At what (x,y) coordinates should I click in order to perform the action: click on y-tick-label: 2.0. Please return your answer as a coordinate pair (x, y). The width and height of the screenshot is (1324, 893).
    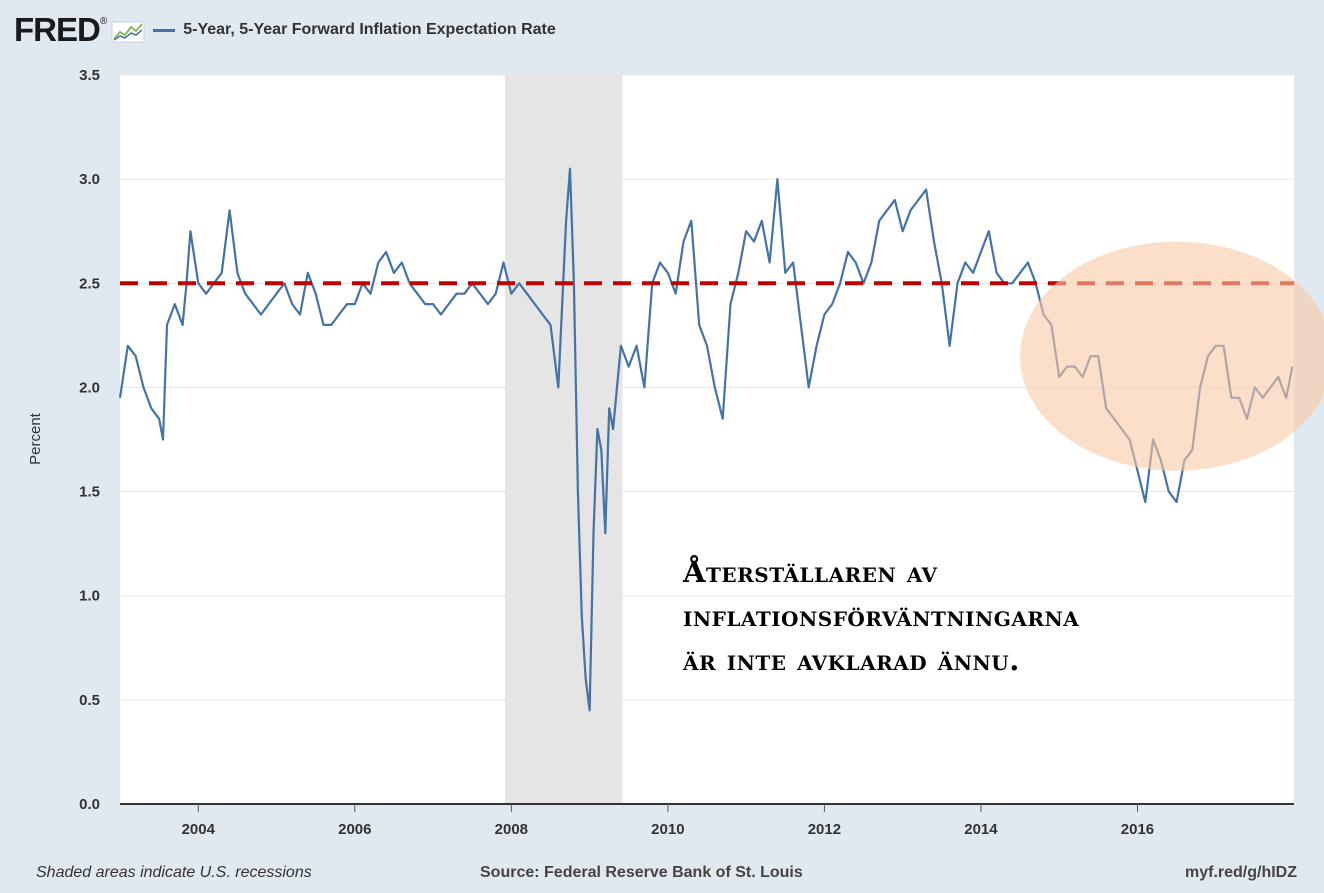
    Looking at the image, I should click on (89, 387).